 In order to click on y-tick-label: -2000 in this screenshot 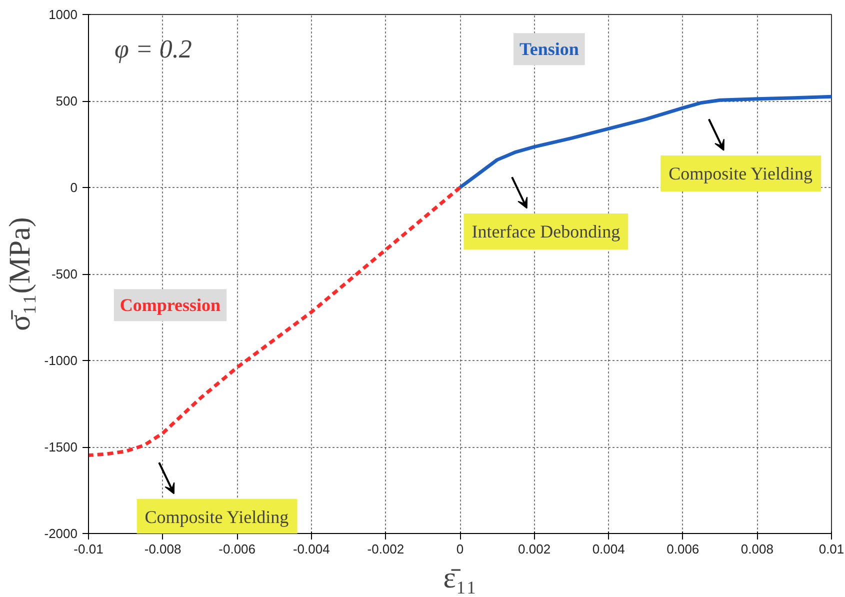, I will do `click(61, 533)`.